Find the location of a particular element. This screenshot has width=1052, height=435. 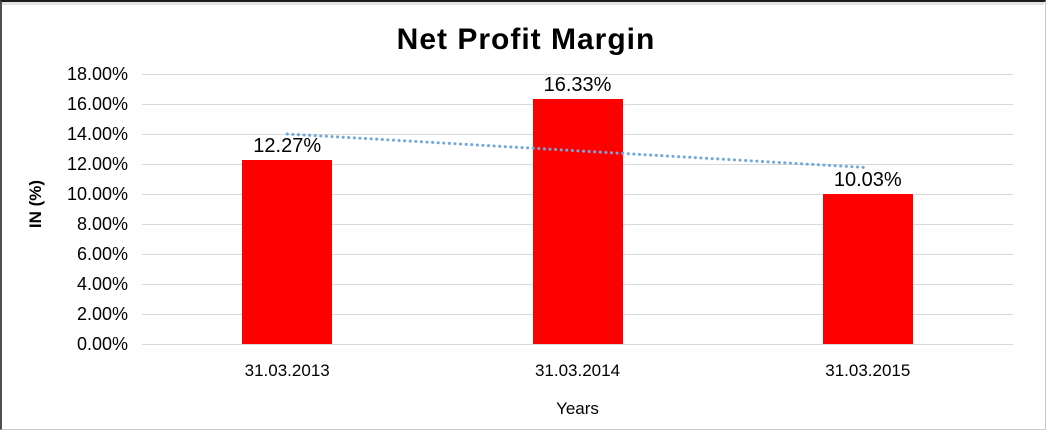

frame-top-strip is located at coordinates (523, 3).